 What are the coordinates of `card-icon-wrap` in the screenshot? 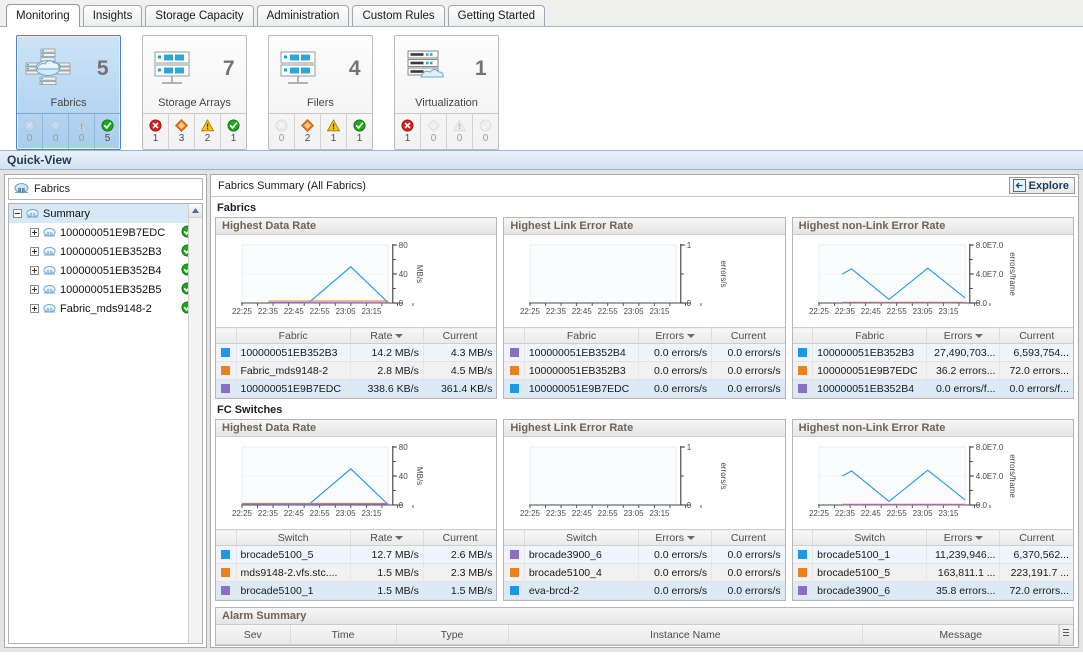 It's located at (426, 69).